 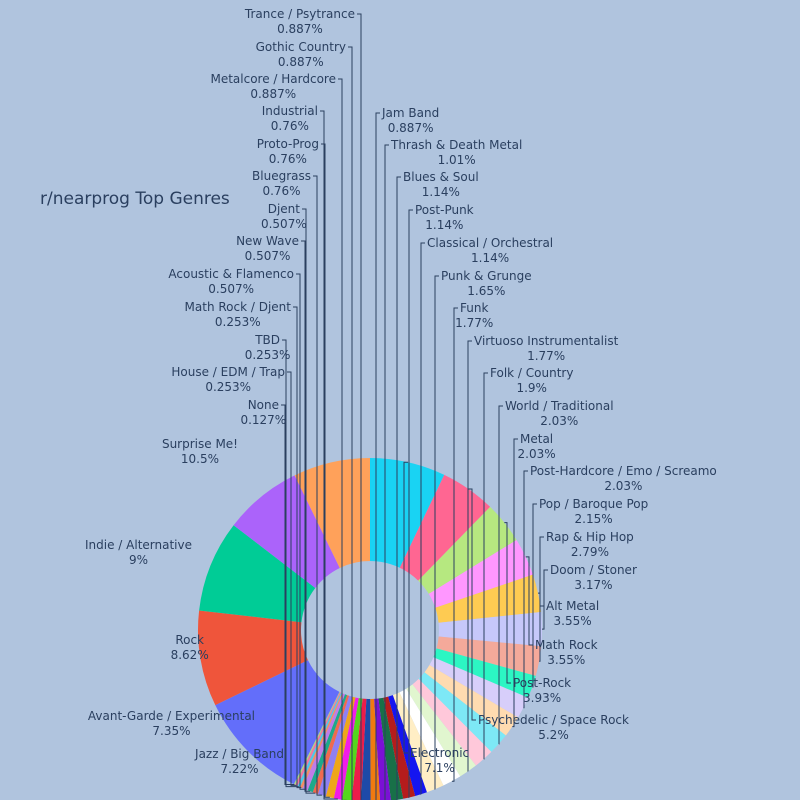 What do you see at coordinates (267, 241) in the screenshot?
I see `slice-label-name: New Wave` at bounding box center [267, 241].